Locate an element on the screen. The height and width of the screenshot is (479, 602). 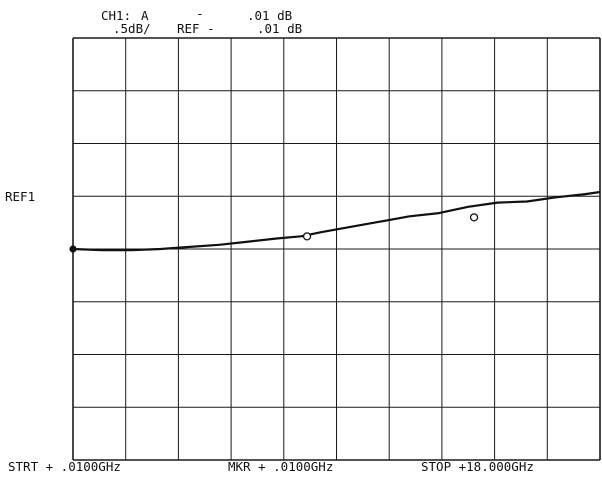
ref1-label: REF1 is located at coordinates (20, 196).